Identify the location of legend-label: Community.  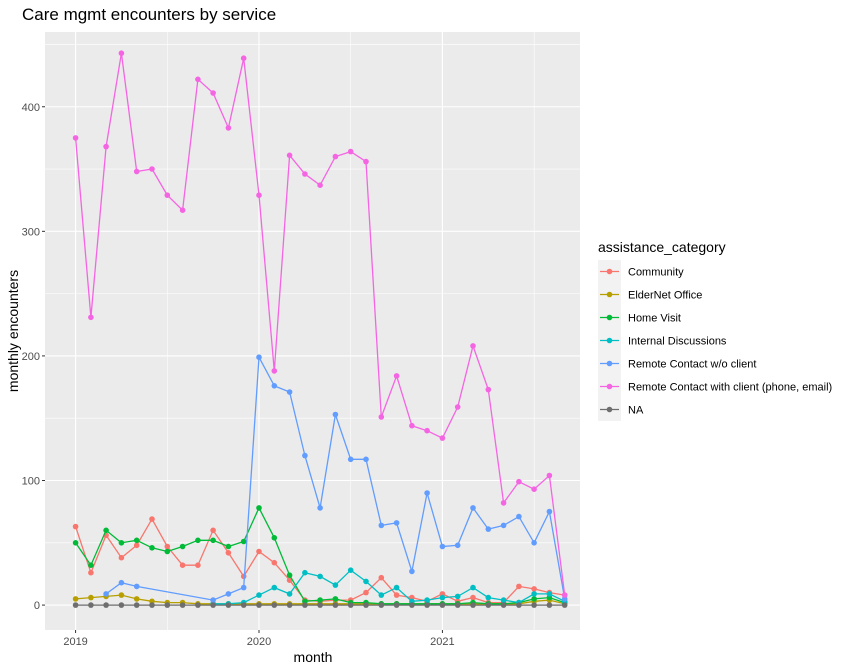
(656, 273).